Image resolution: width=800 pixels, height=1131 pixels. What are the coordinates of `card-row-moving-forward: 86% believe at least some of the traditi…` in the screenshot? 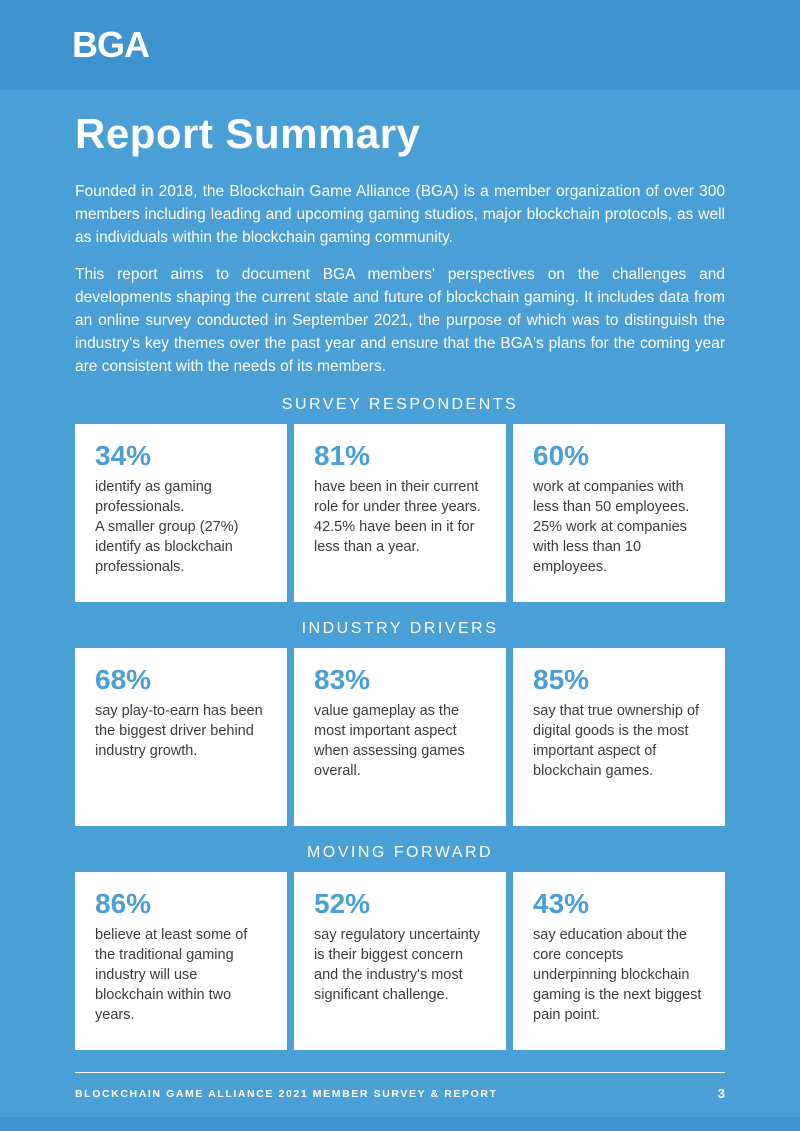 It's located at (400, 961).